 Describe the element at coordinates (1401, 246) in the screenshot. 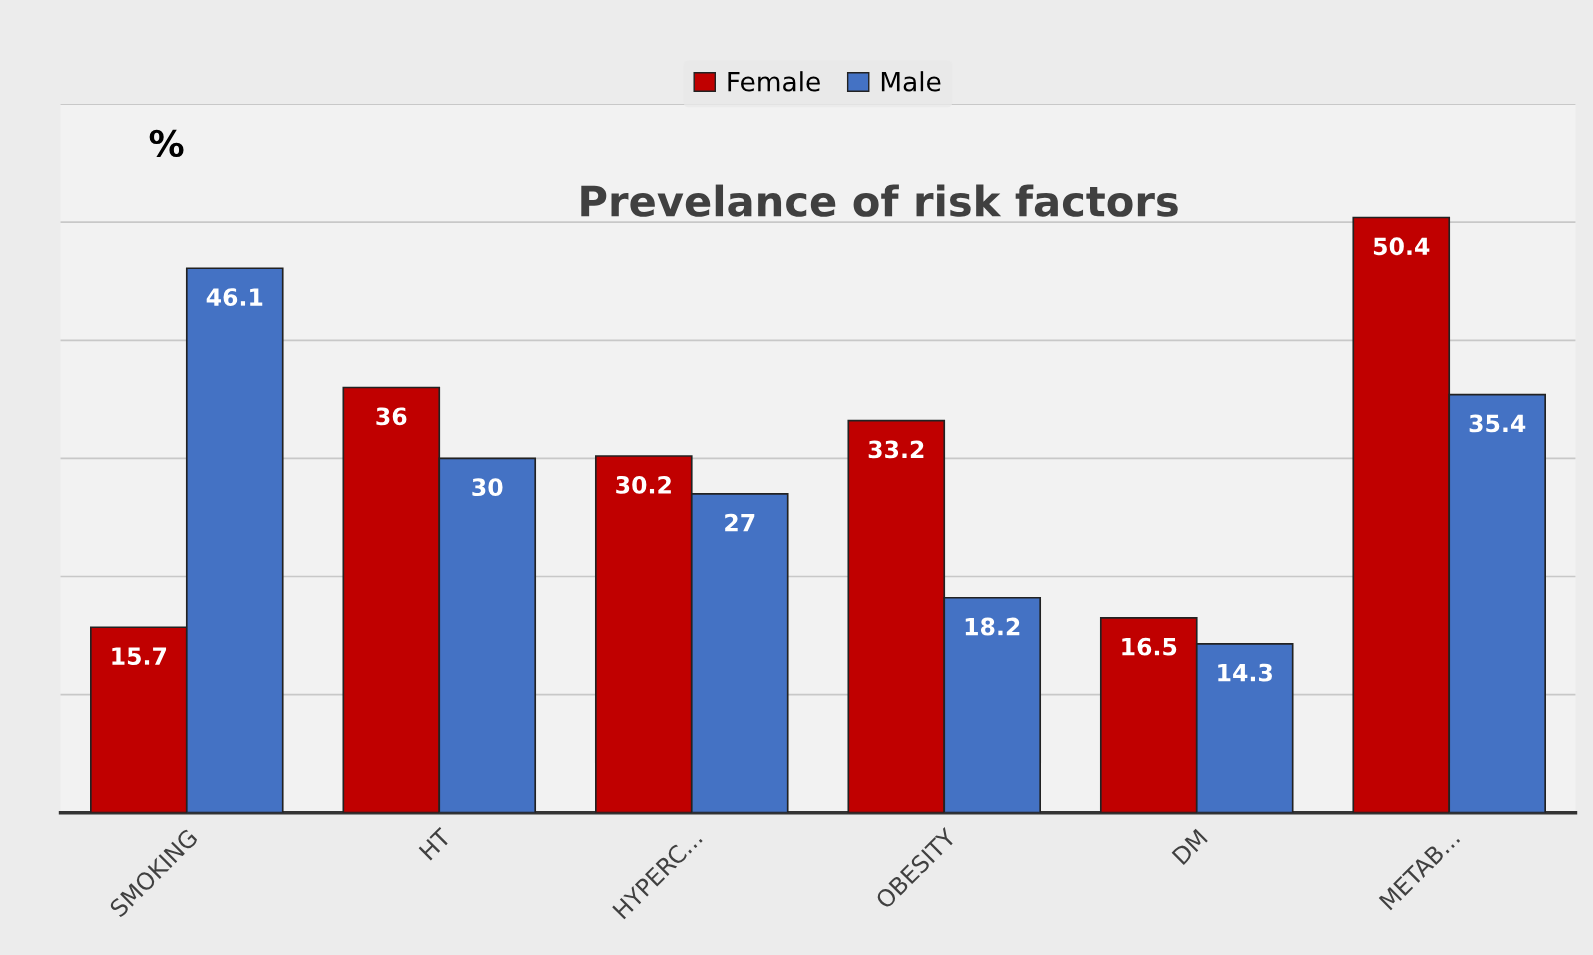

I see `data-label: 50.4` at that location.